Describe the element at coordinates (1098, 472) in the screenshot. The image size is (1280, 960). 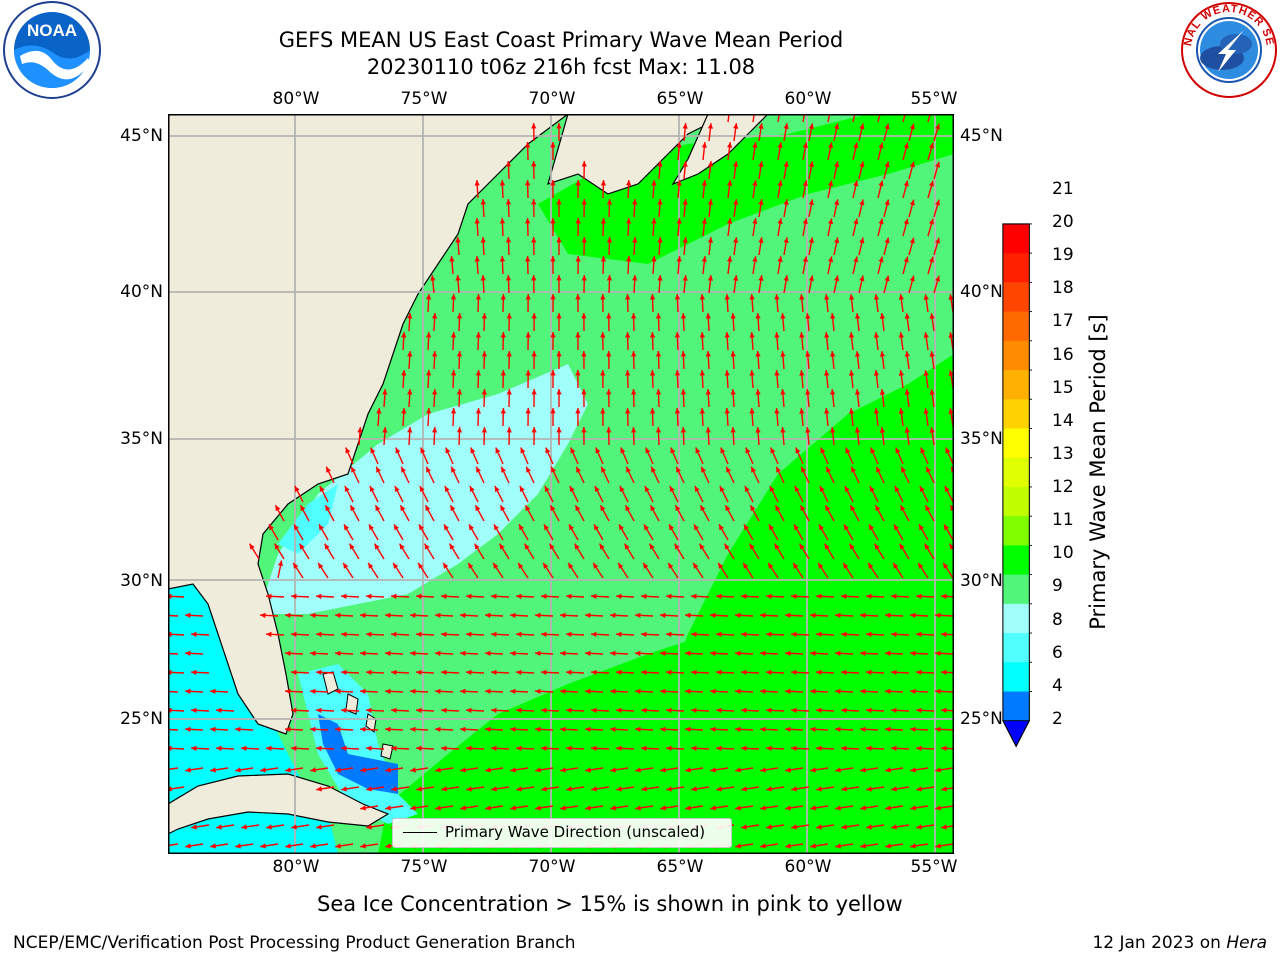
I see `colorbar-title: Primary Wave Mean Period [s]` at that location.